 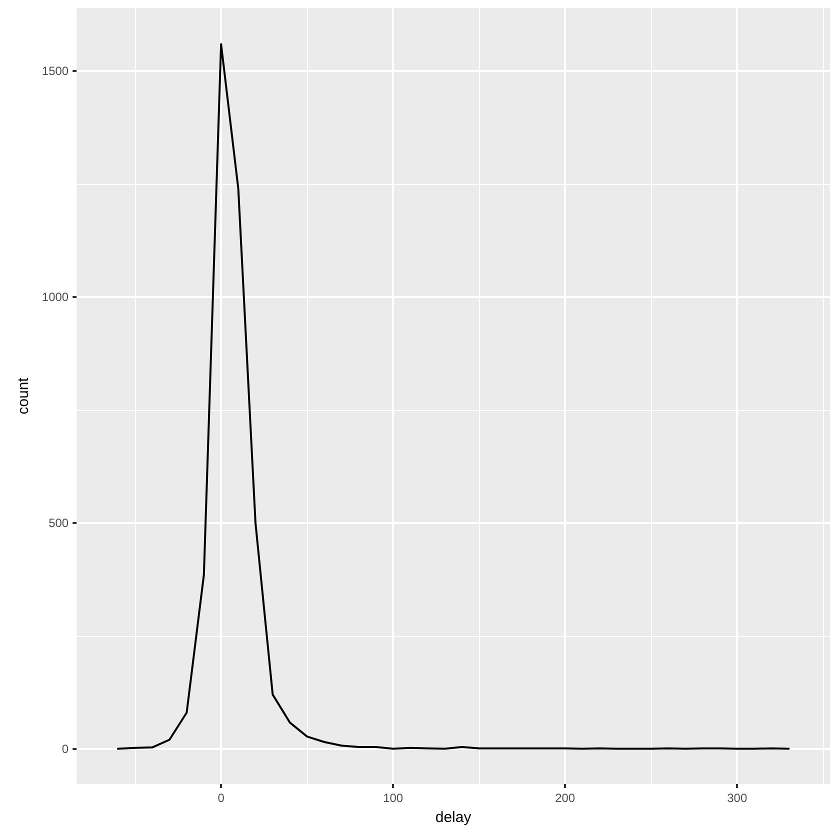 What do you see at coordinates (221, 798) in the screenshot?
I see `x-tick-label: 0` at bounding box center [221, 798].